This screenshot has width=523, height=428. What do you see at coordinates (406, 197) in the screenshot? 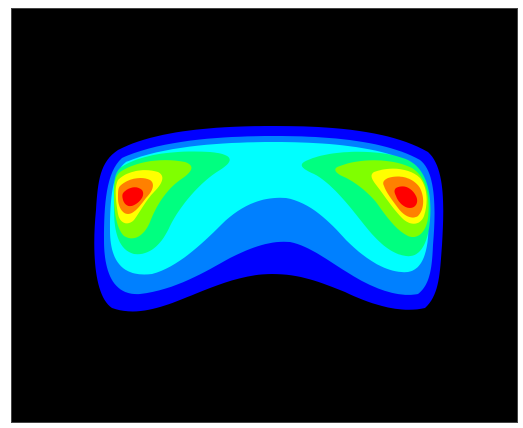
I see `contour-level-8-right` at bounding box center [406, 197].